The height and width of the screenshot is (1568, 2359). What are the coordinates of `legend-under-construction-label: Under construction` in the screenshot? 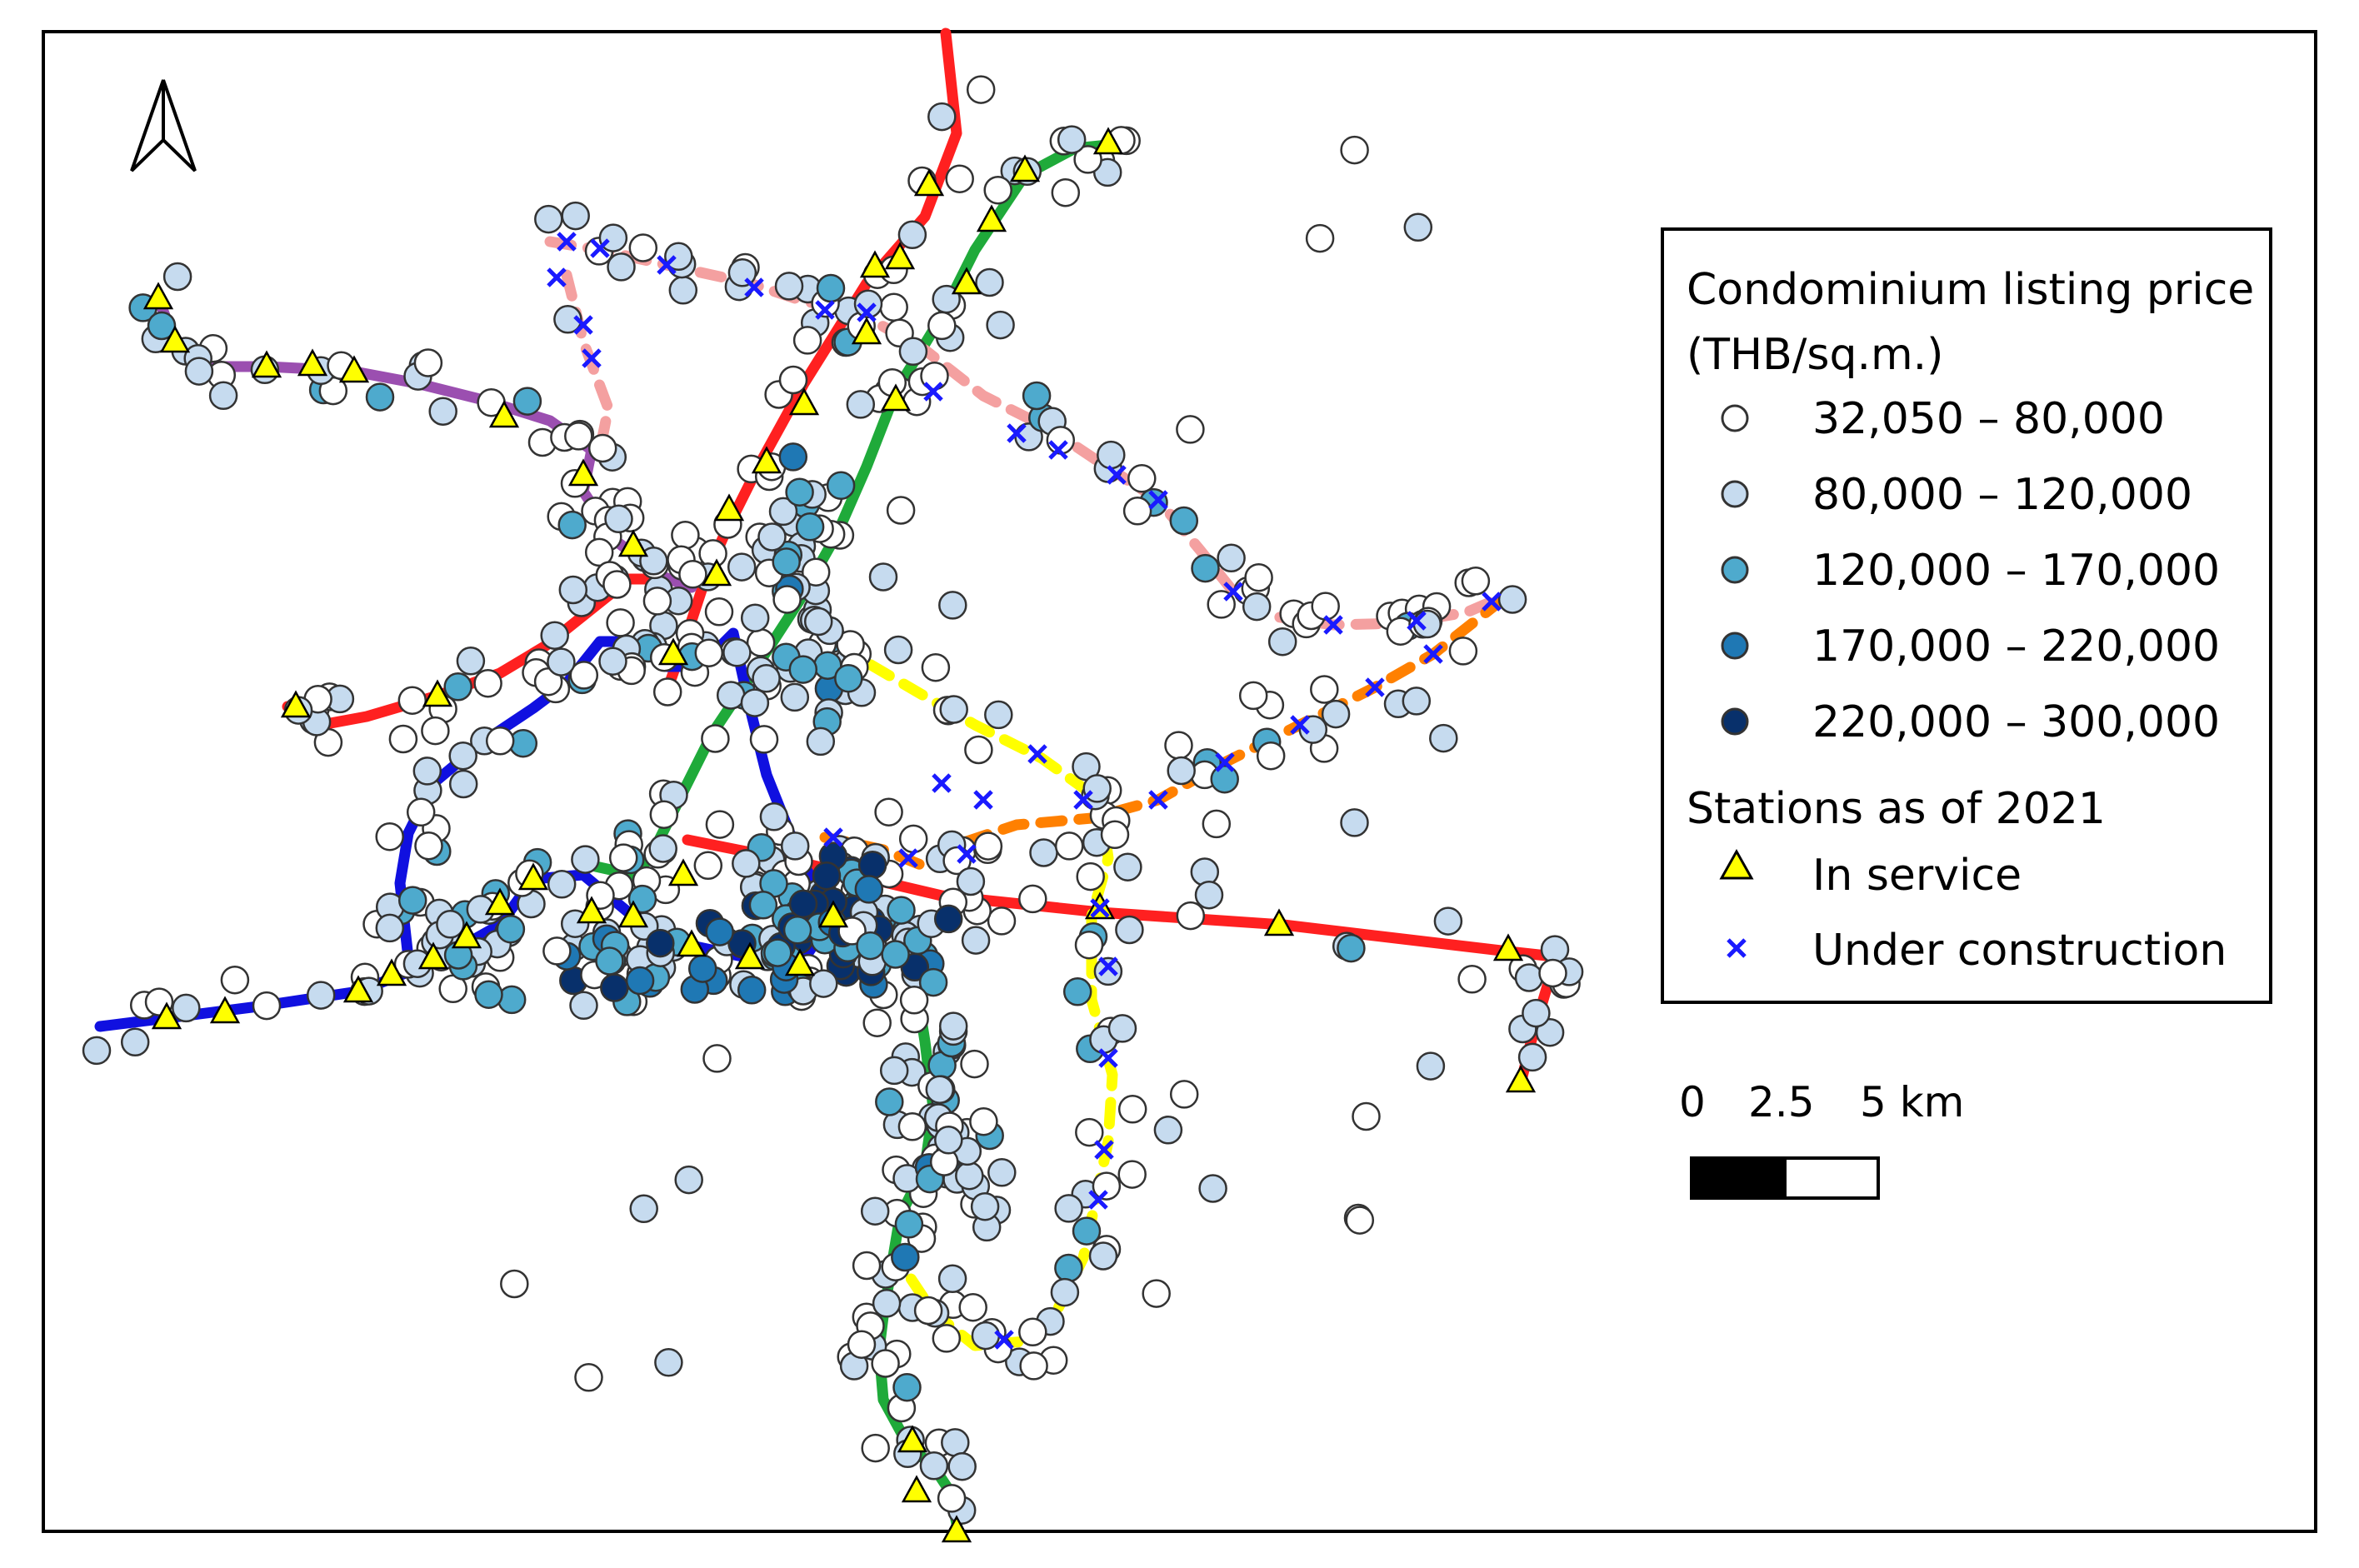 It's located at (2019, 951).